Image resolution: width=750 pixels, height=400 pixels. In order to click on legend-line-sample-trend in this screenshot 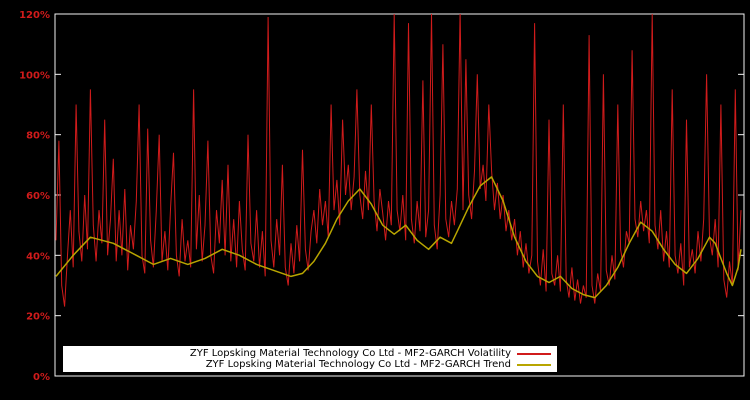, I will do `click(534, 364)`.